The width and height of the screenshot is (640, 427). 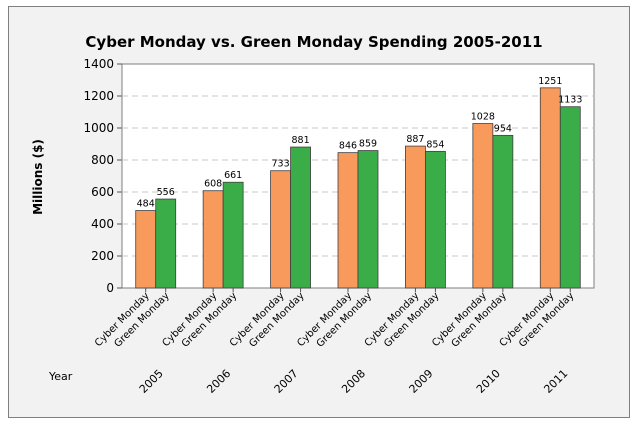 What do you see at coordinates (102, 256) in the screenshot?
I see `y-tick-label: 200` at bounding box center [102, 256].